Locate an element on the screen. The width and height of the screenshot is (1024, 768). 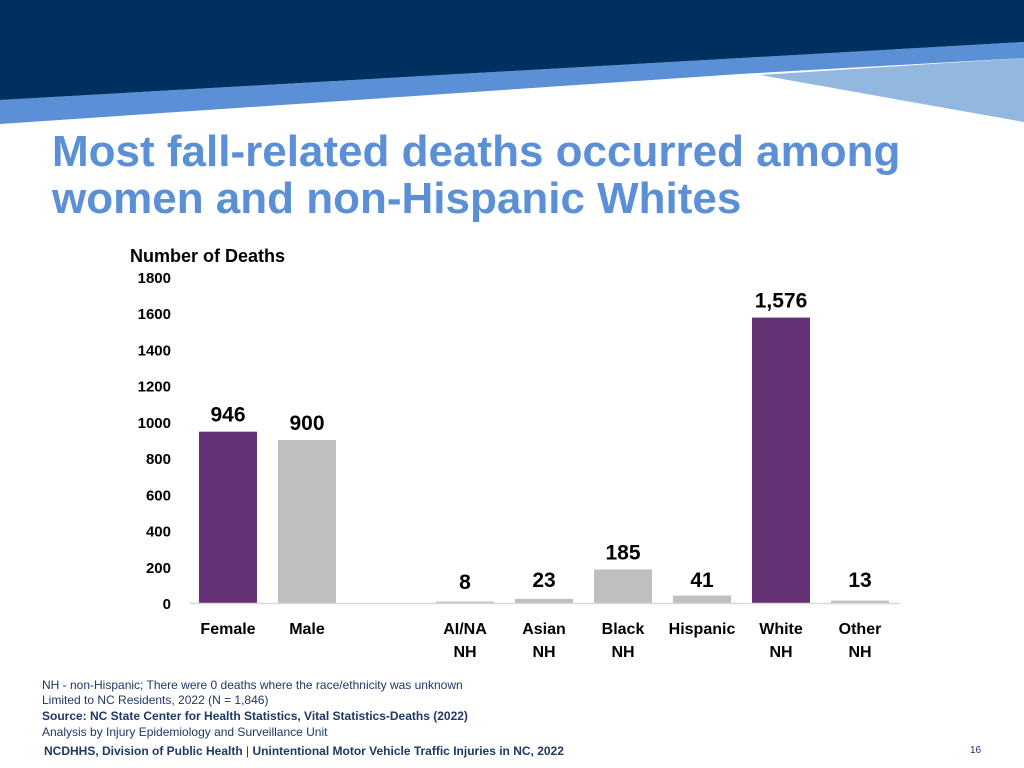
y-tick-label: 1400 is located at coordinates (154, 350).